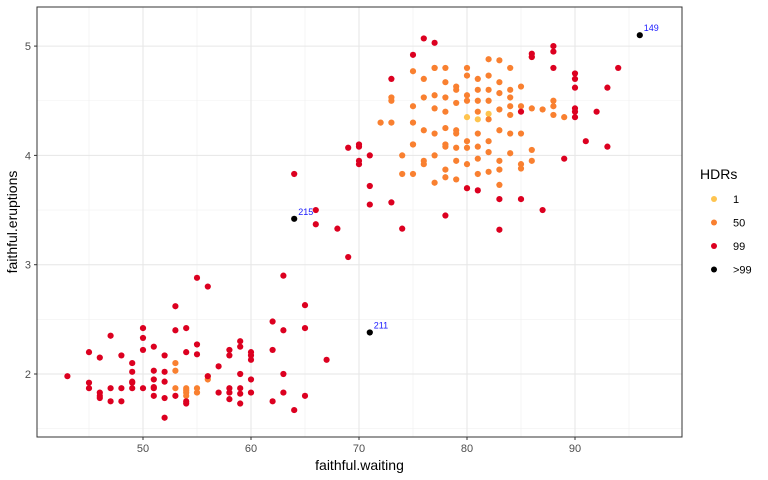 This screenshot has height=480, width=768. Describe the element at coordinates (736, 200) in the screenshot. I see `legend-label: 1` at that location.